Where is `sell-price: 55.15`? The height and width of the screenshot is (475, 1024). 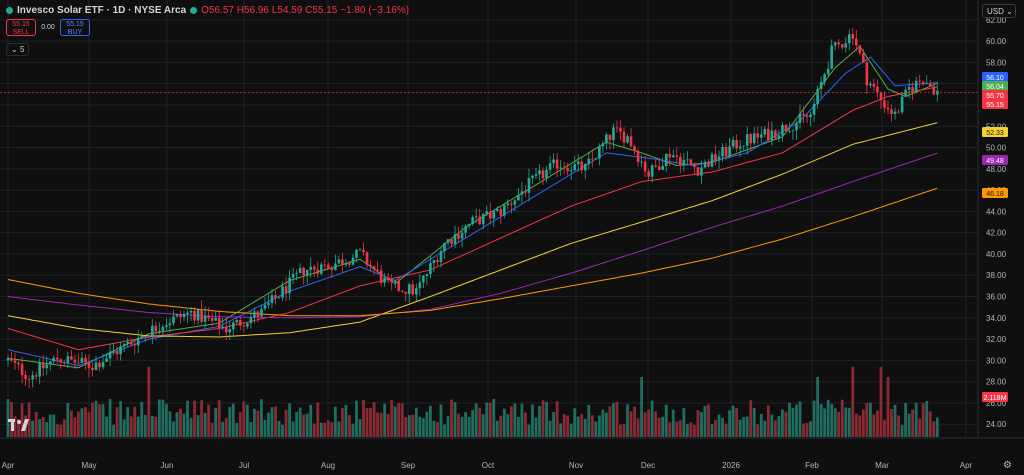
sell-price: 55.15 is located at coordinates (21, 24).